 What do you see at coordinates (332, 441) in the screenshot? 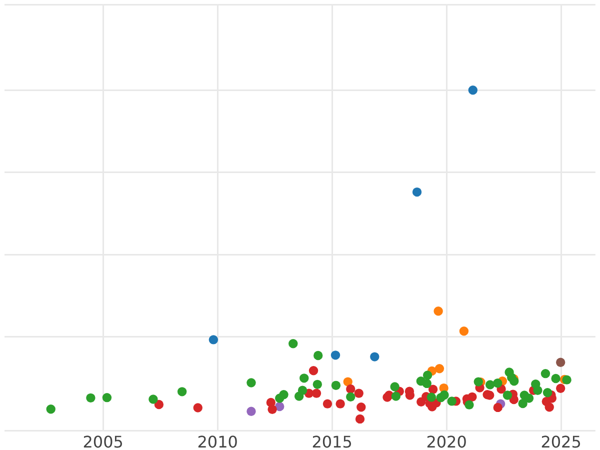
I see `x-tick-label: 2015` at bounding box center [332, 441].